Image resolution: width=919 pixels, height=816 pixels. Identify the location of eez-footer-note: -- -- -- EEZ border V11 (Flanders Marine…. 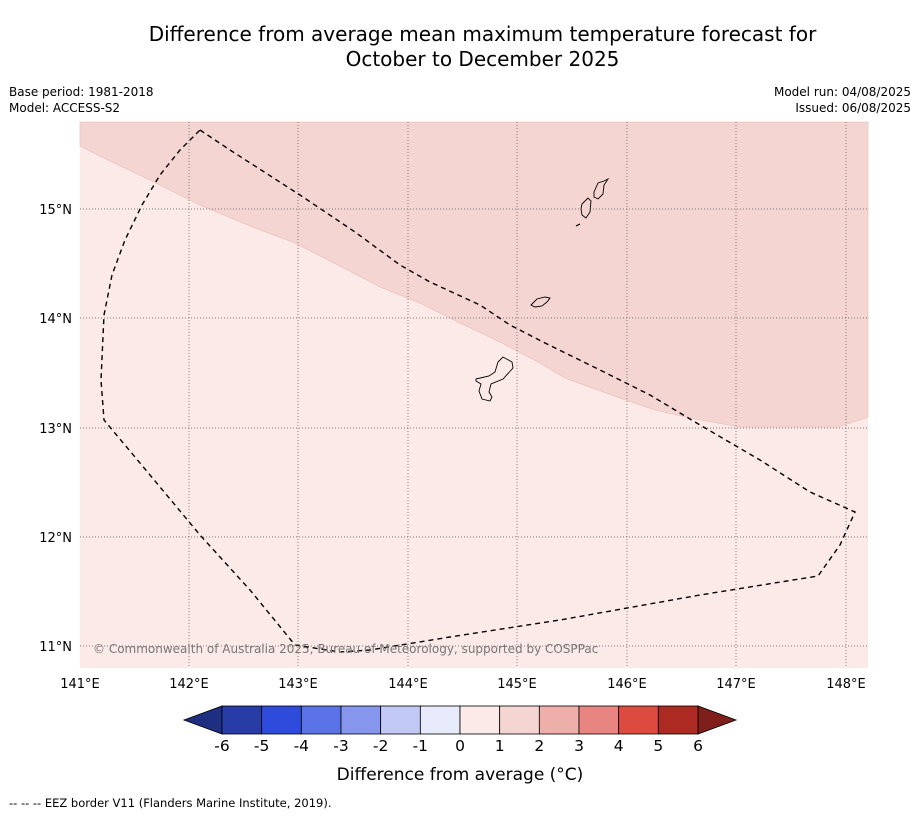
(170, 803).